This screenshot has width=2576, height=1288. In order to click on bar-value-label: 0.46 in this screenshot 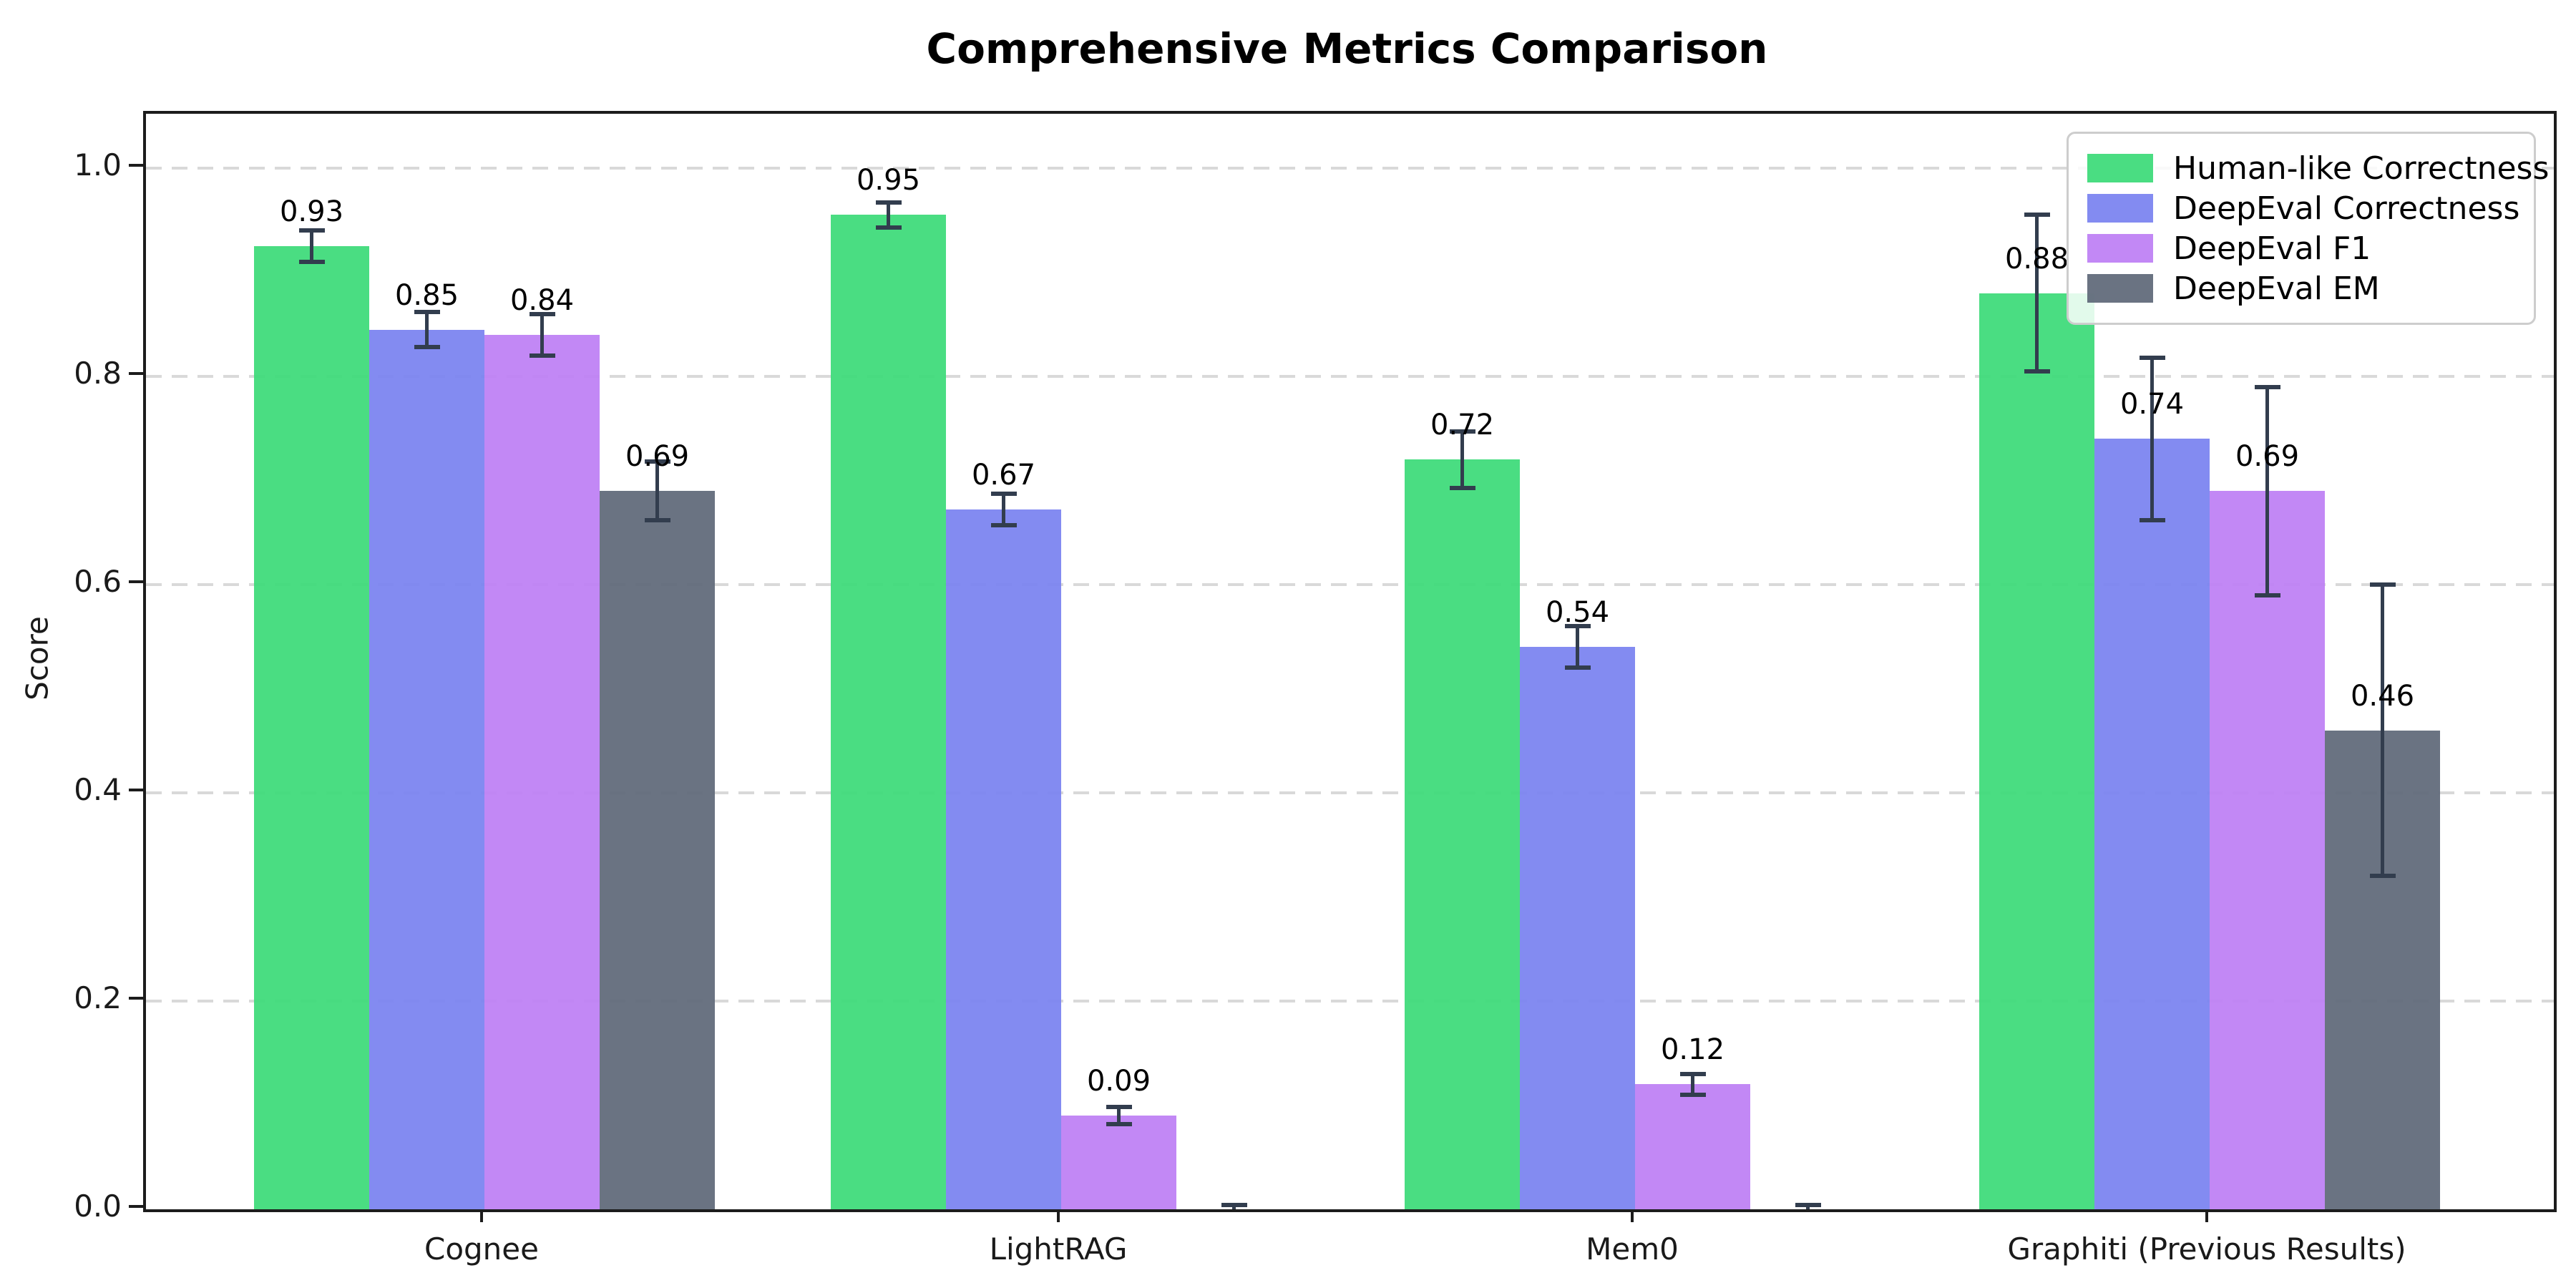, I will do `click(2382, 696)`.